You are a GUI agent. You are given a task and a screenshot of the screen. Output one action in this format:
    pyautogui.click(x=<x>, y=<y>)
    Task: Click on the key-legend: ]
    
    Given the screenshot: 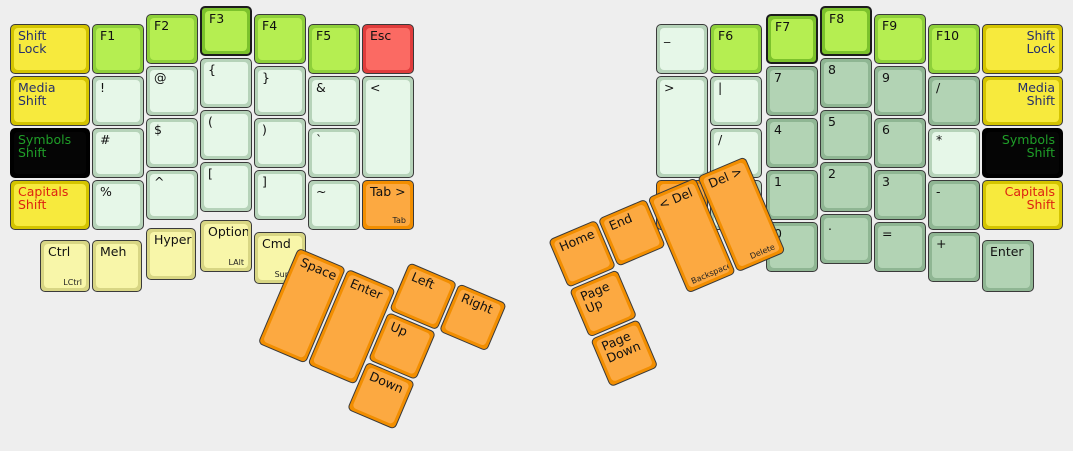 What is the action you would take?
    pyautogui.click(x=264, y=181)
    